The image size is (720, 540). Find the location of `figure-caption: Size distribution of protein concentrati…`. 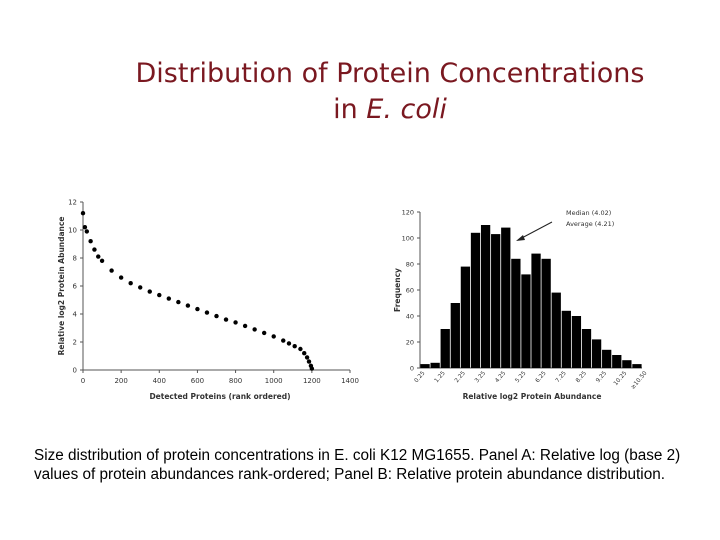

figure-caption: Size distribution of protein concentrati… is located at coordinates (357, 465).